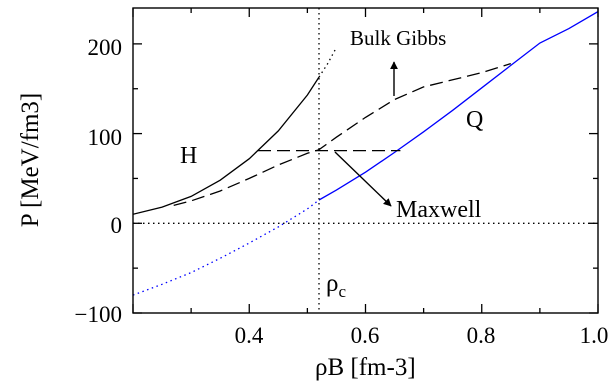 The width and height of the screenshot is (616, 383). I want to click on rho-c-symbol: ρ, so click(332, 283).